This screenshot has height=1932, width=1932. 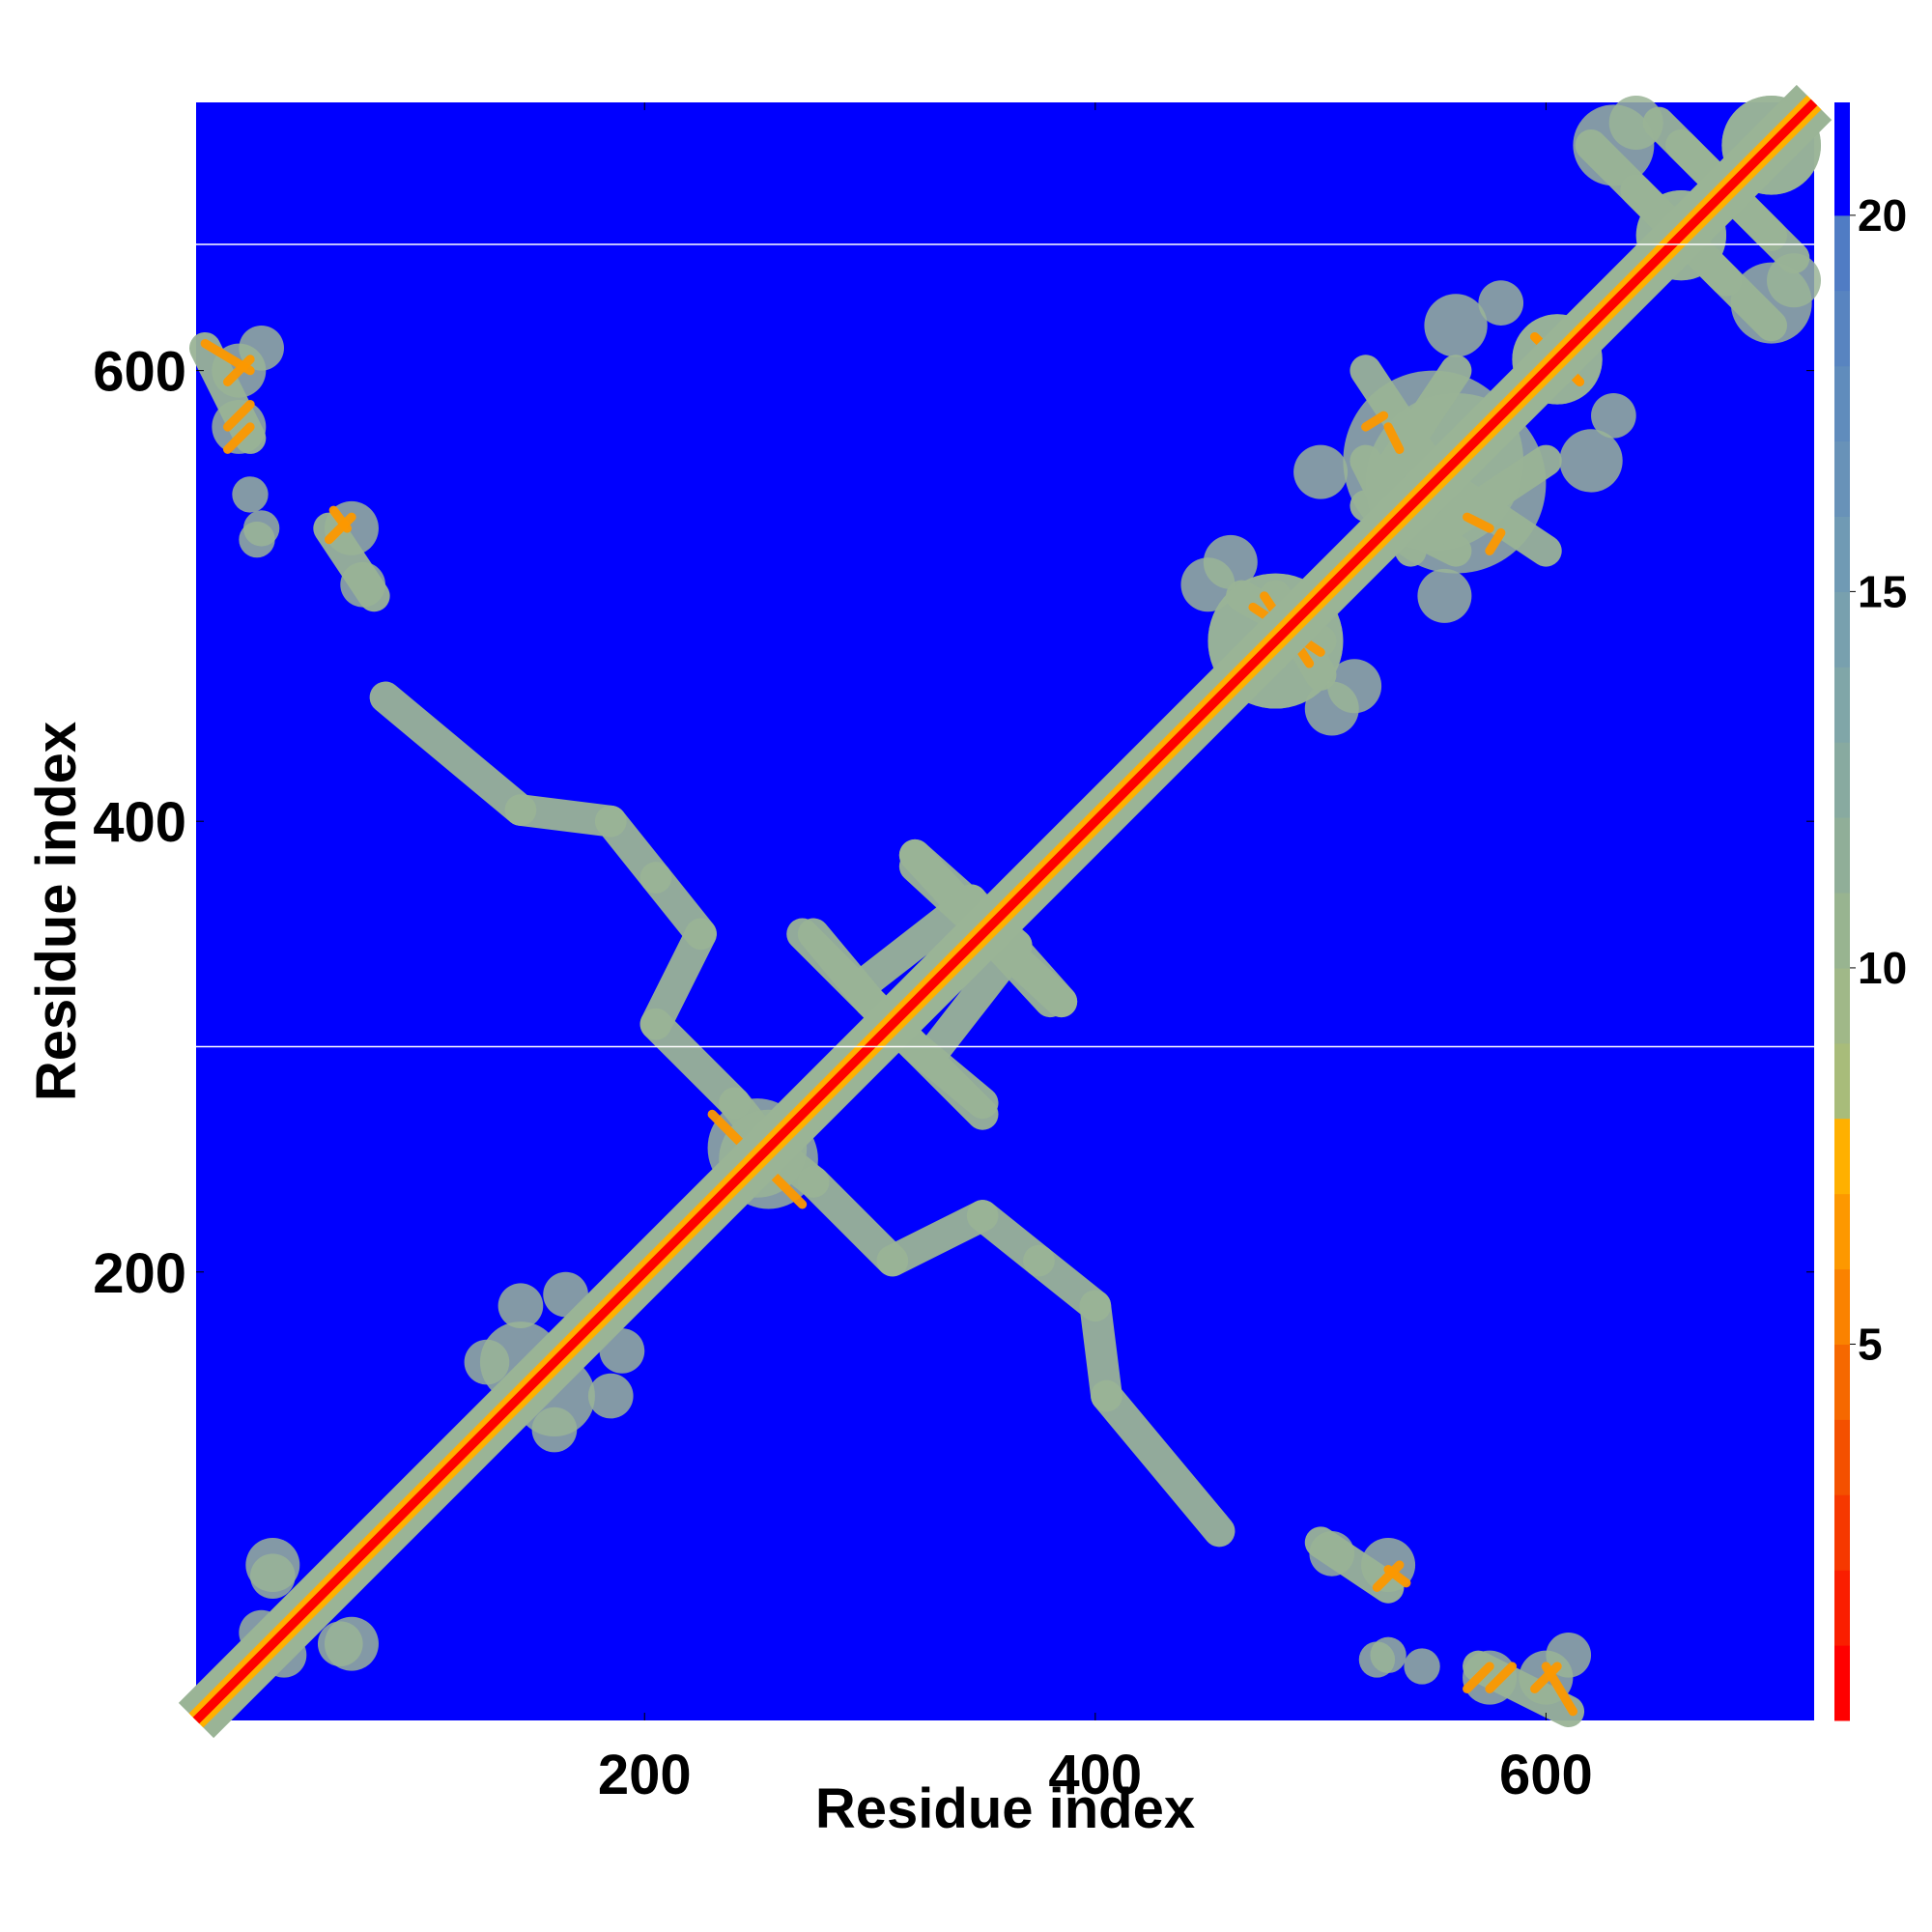 I want to click on x-tick-label: 200, so click(x=645, y=1775).